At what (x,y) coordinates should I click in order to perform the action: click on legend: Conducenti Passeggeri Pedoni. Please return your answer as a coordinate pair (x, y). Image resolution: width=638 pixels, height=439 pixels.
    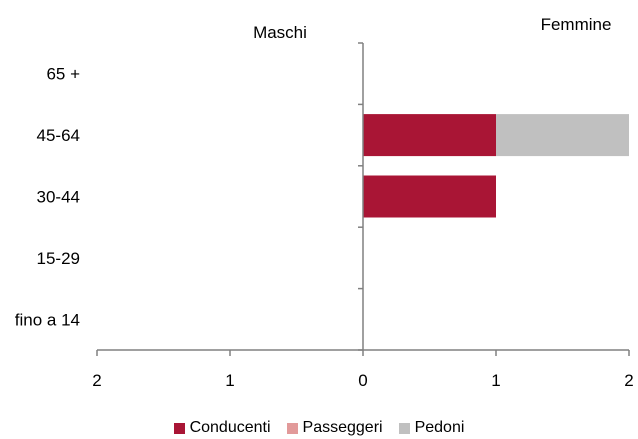
    Looking at the image, I should click on (319, 428).